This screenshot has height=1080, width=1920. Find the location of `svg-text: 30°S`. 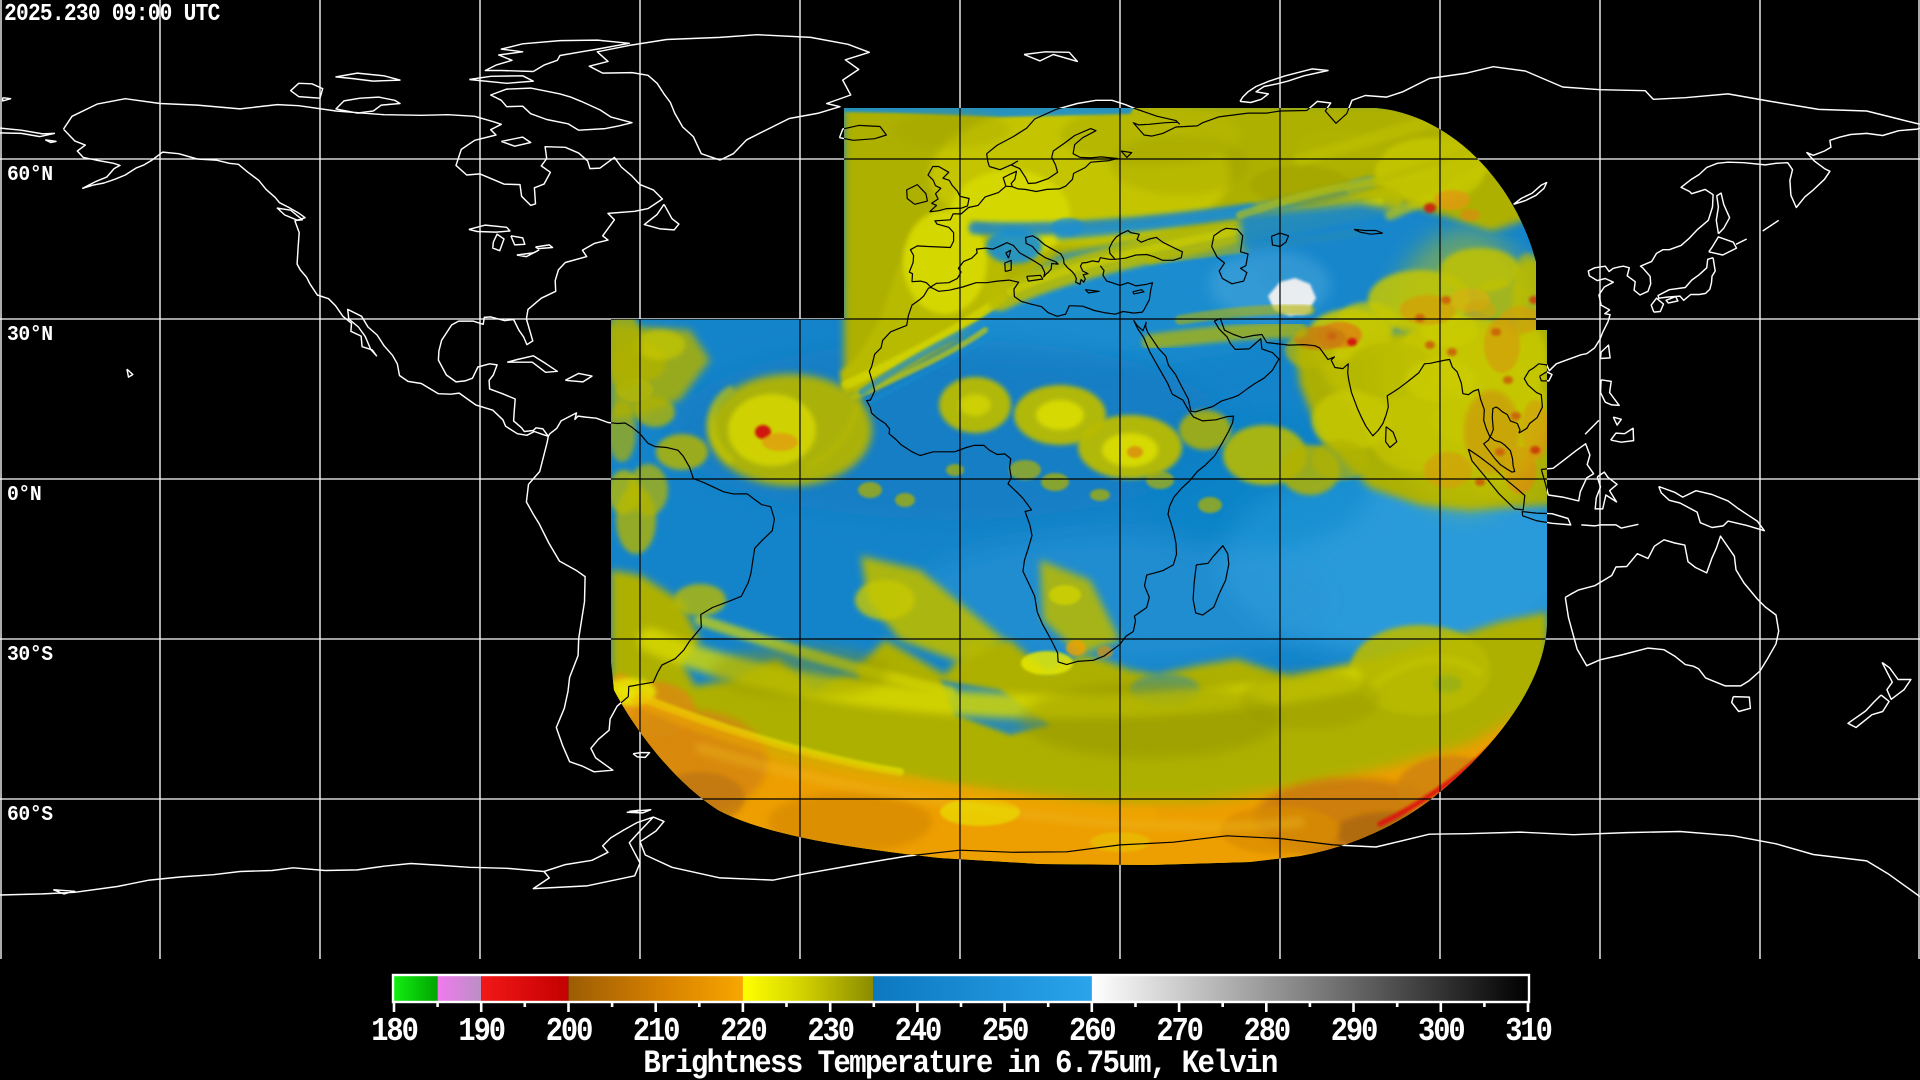

svg-text: 30°S is located at coordinates (30, 656).